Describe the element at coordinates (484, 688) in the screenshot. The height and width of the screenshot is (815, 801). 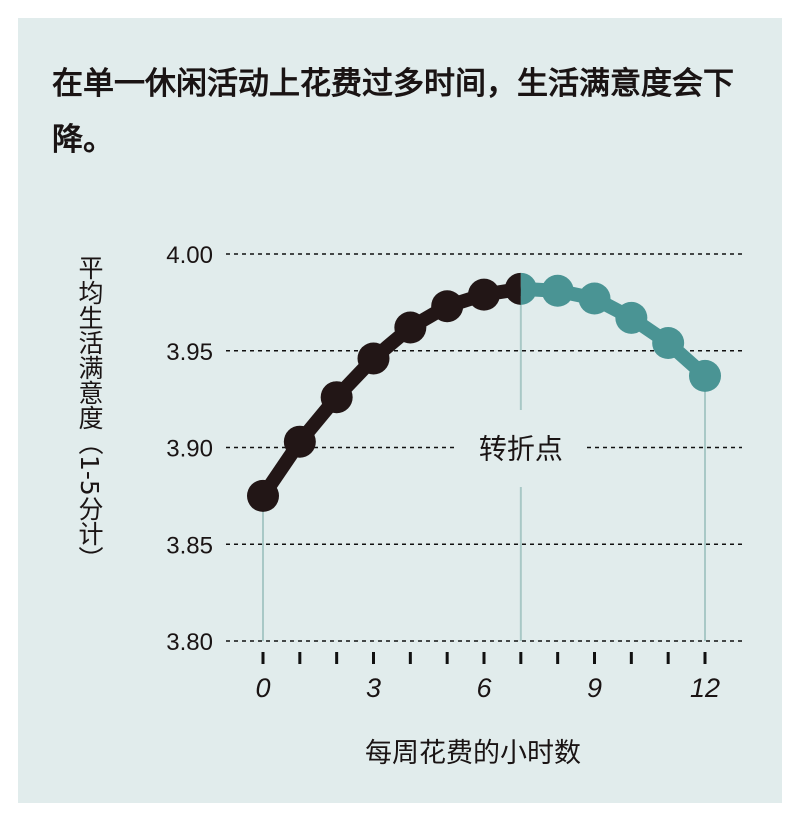
I see `x-tick-label: 6` at that location.